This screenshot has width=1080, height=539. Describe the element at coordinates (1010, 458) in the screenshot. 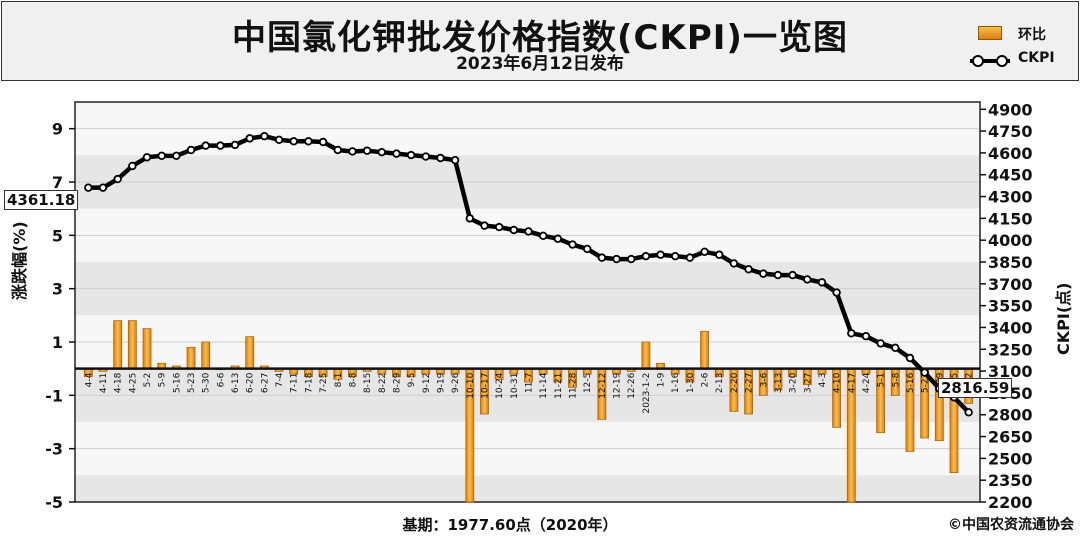

I see `right-tick-label: 2500` at that location.